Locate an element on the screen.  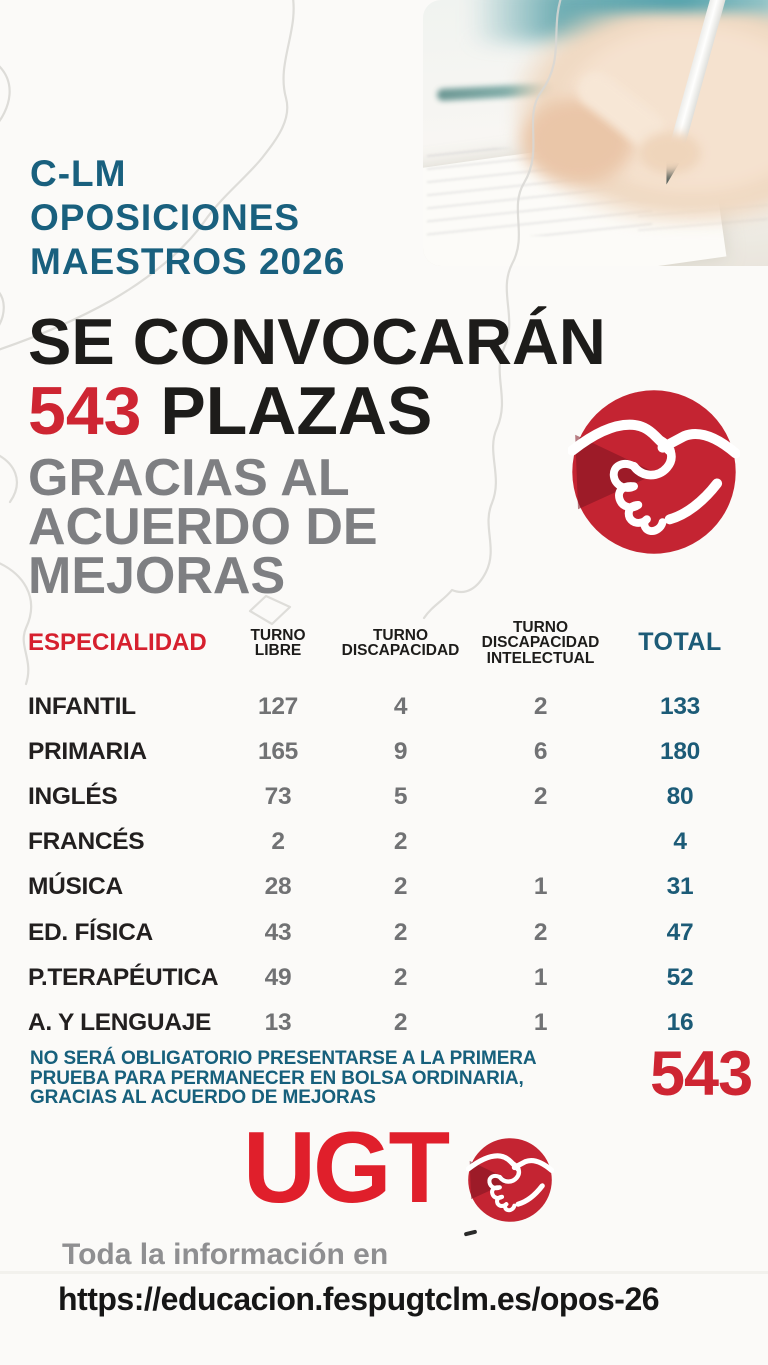
headline-subtitle: GRACIAS AL ACUERDO DE MEJORAS is located at coordinates (317, 527).